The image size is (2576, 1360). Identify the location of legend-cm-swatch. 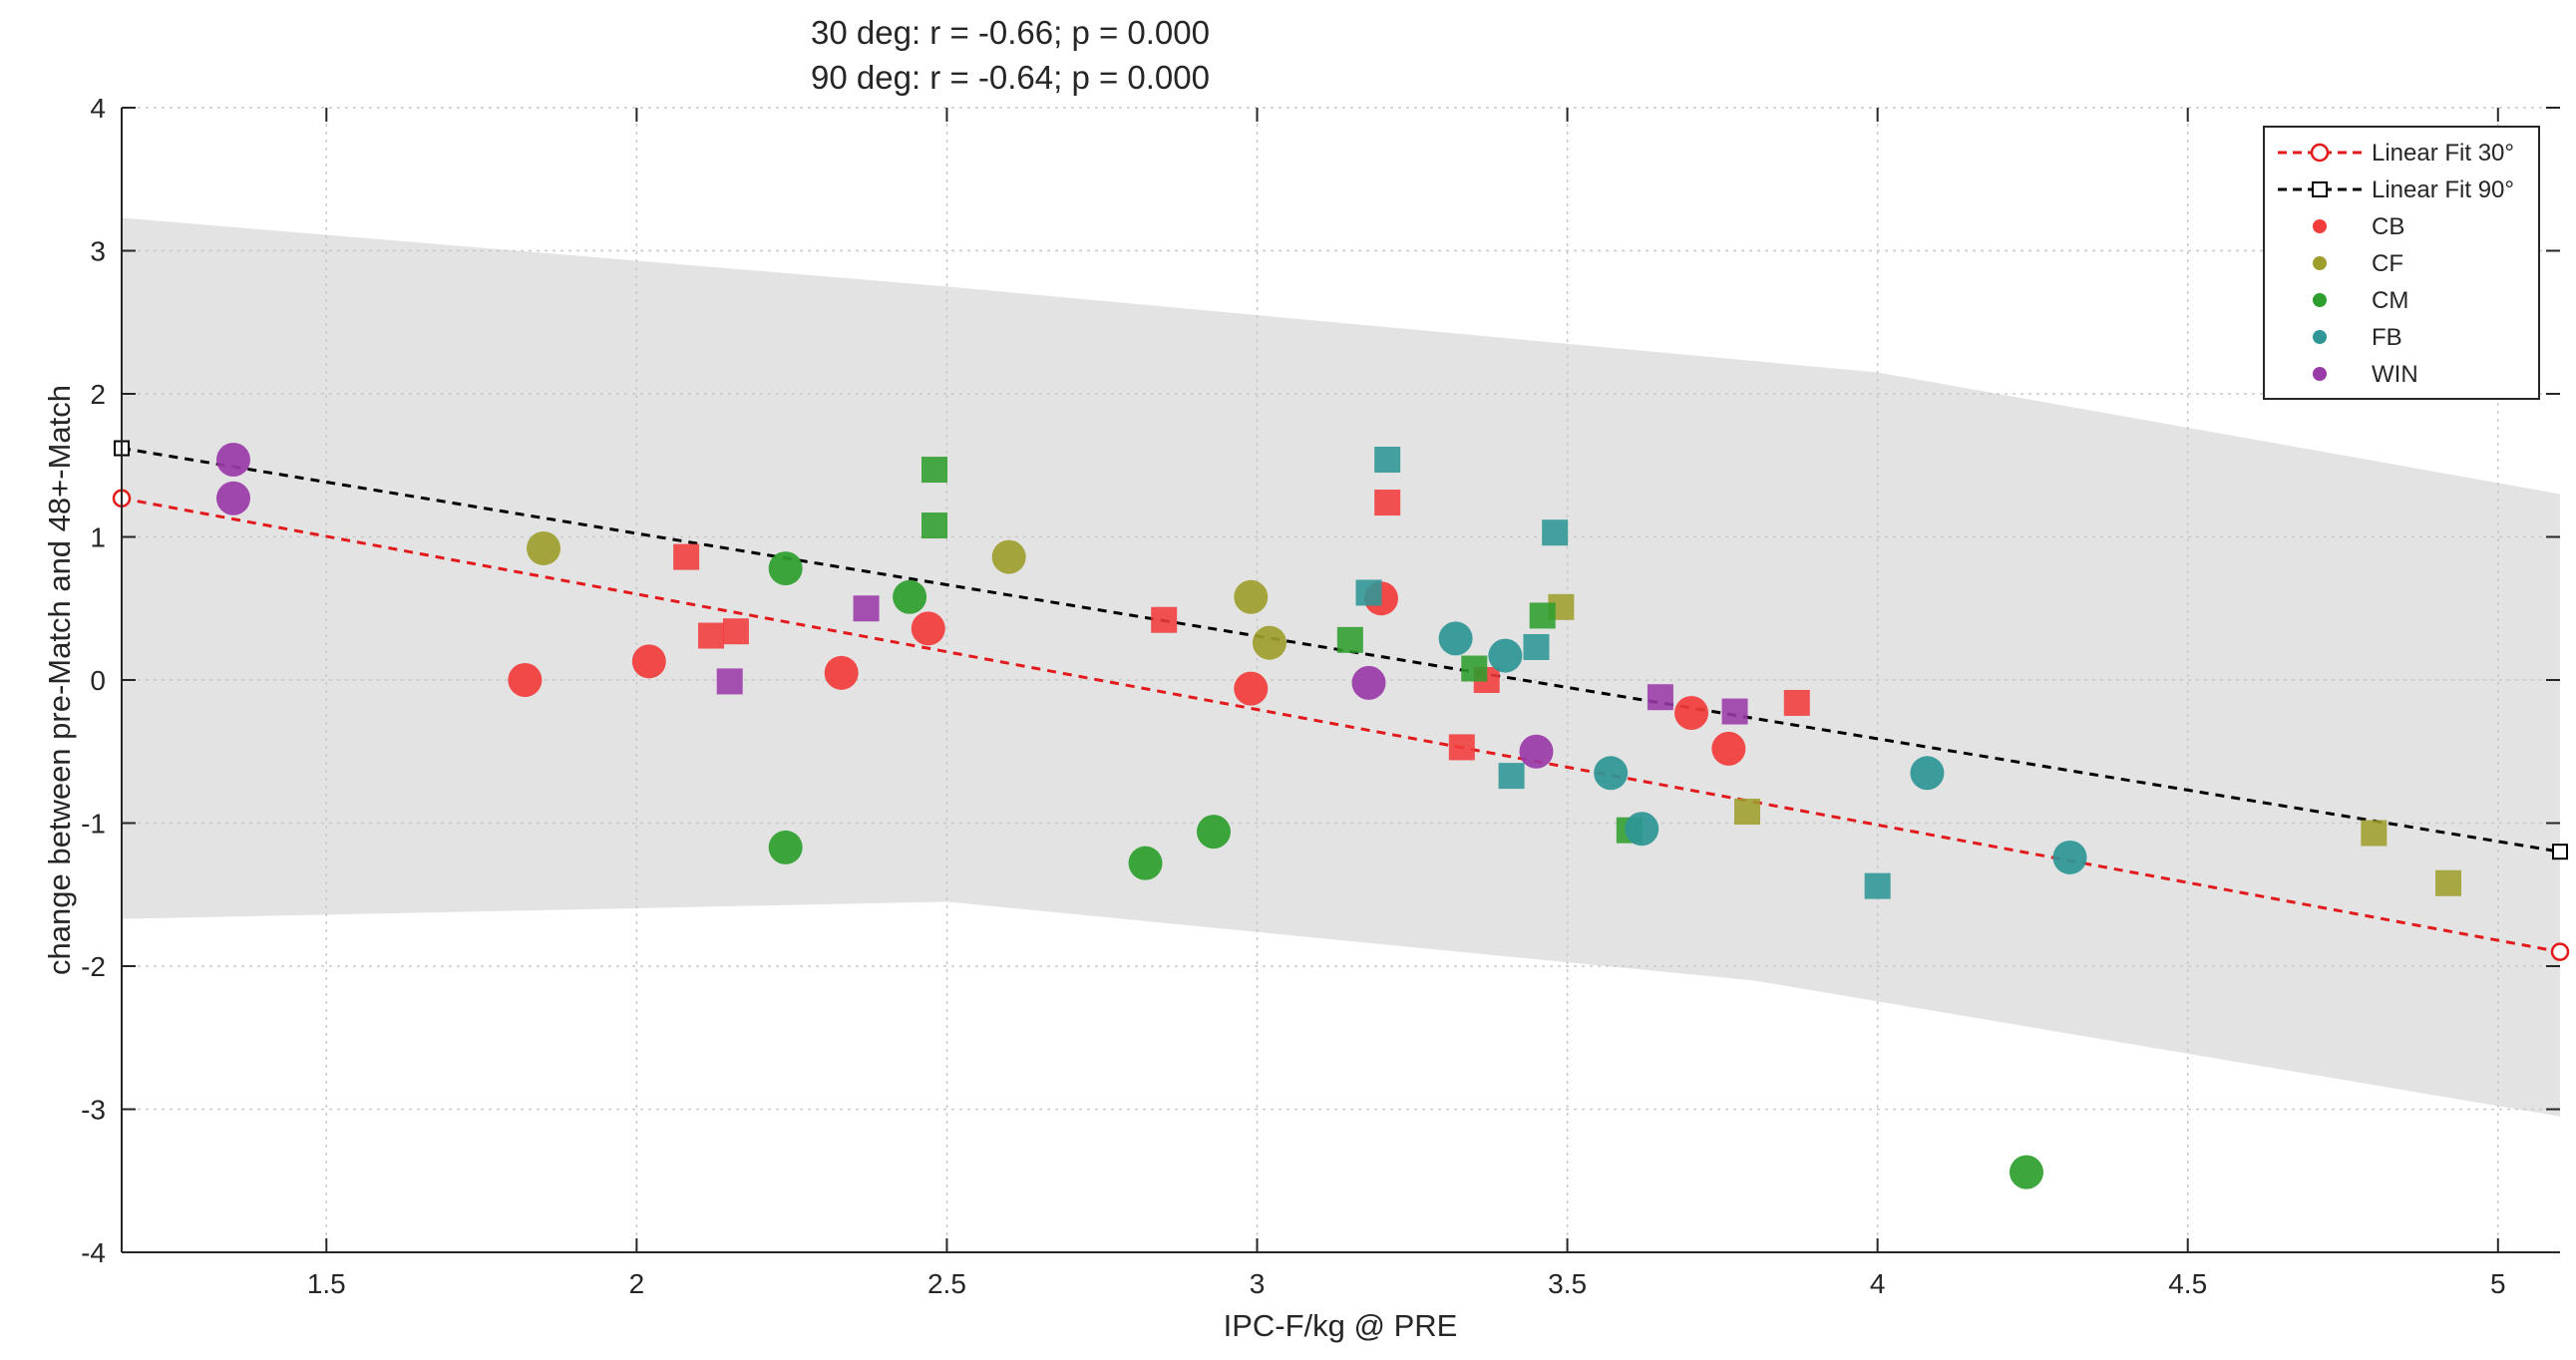
(2320, 300).